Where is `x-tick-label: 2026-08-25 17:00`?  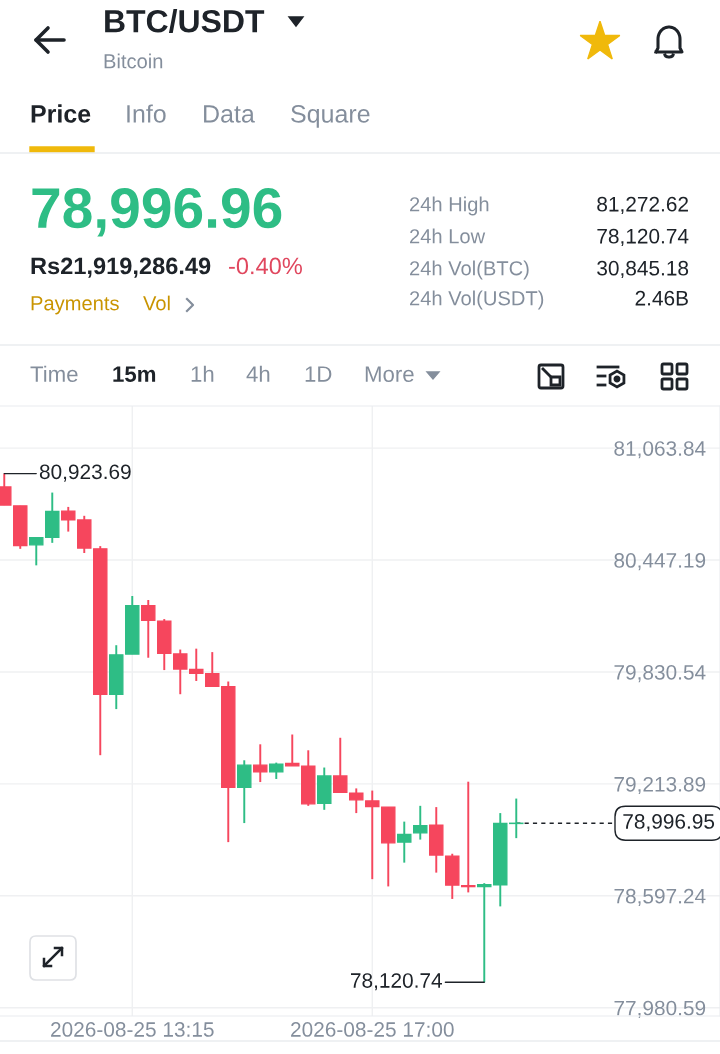
x-tick-label: 2026-08-25 17:00 is located at coordinates (372, 1029).